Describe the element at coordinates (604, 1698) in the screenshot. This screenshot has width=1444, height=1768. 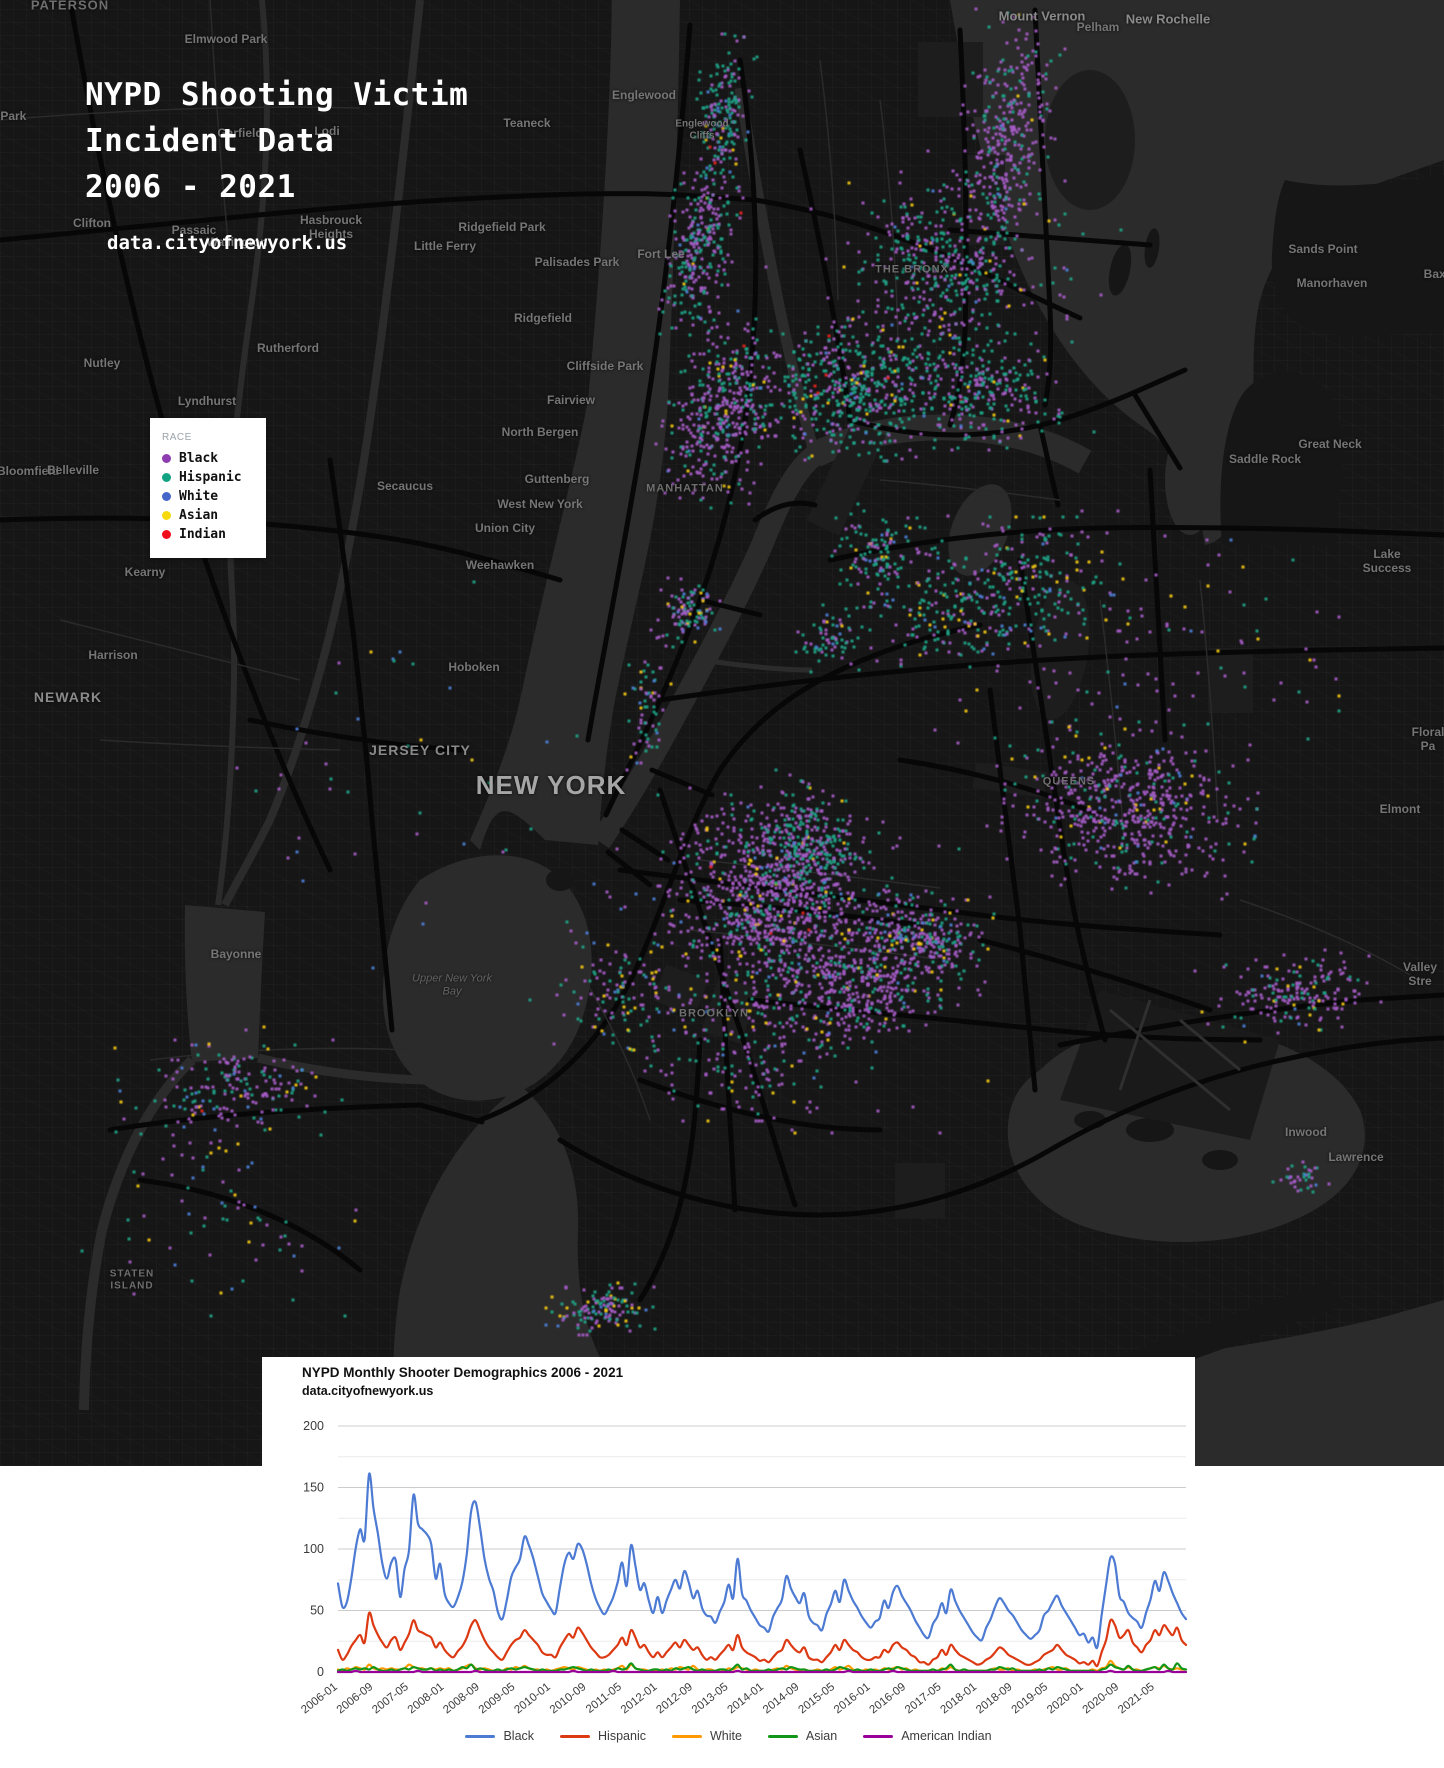
I see `x-tick-label: 2011-05` at that location.